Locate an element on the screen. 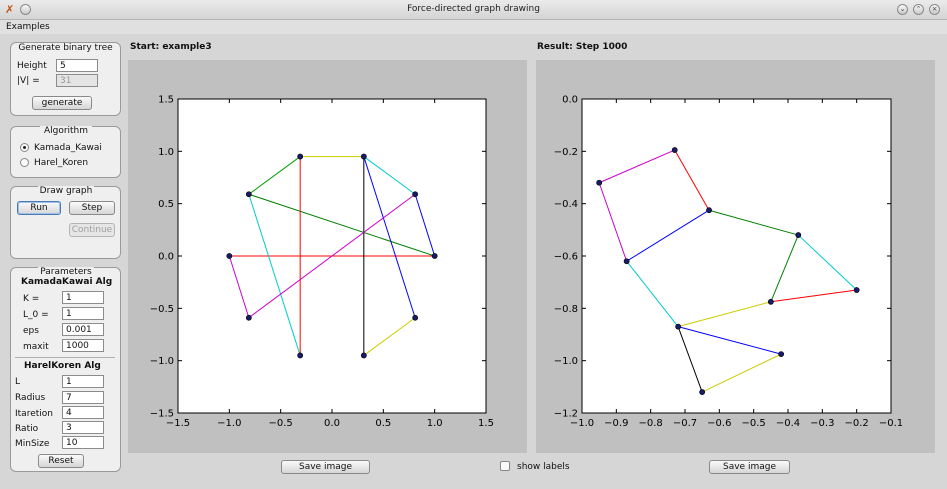  y-tick-label: −1.5 is located at coordinates (162, 414).